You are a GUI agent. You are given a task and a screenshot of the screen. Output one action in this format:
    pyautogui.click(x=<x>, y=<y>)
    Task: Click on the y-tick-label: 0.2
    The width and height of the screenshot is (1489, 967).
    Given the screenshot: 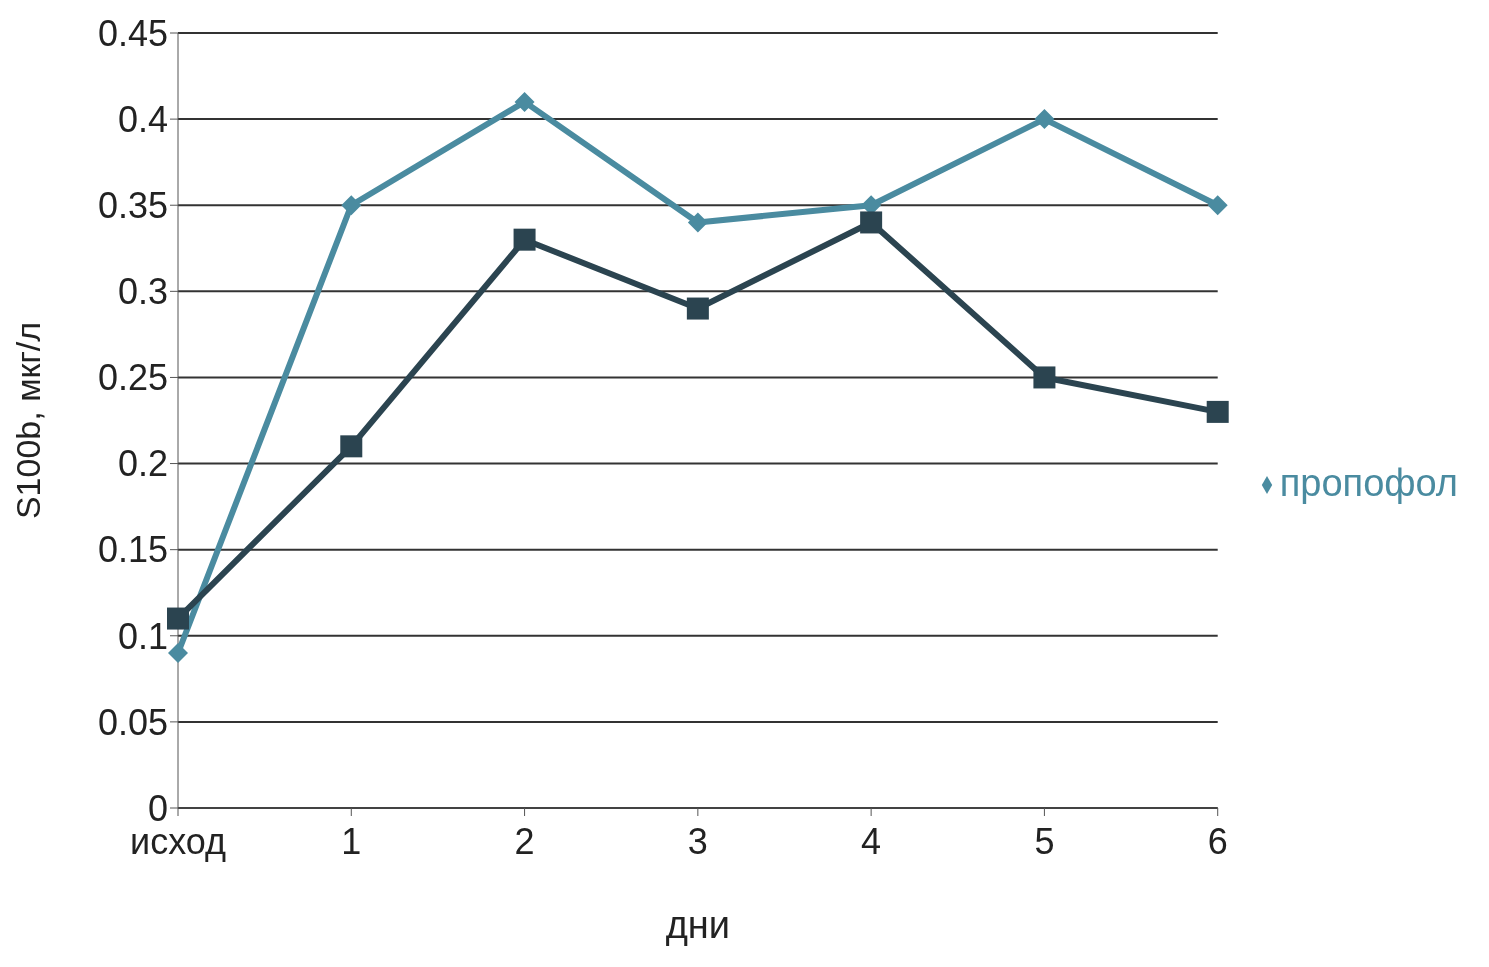 What is the action you would take?
    pyautogui.click(x=142, y=464)
    